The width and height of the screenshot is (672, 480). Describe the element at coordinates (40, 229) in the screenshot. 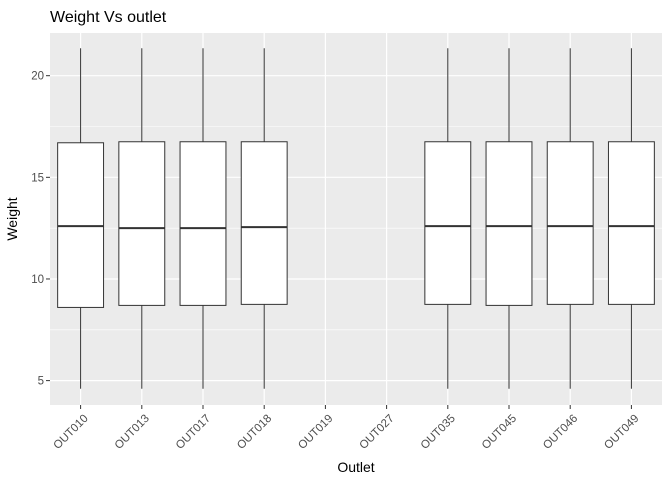

I see `y-axis: 5 10 15 20` at that location.